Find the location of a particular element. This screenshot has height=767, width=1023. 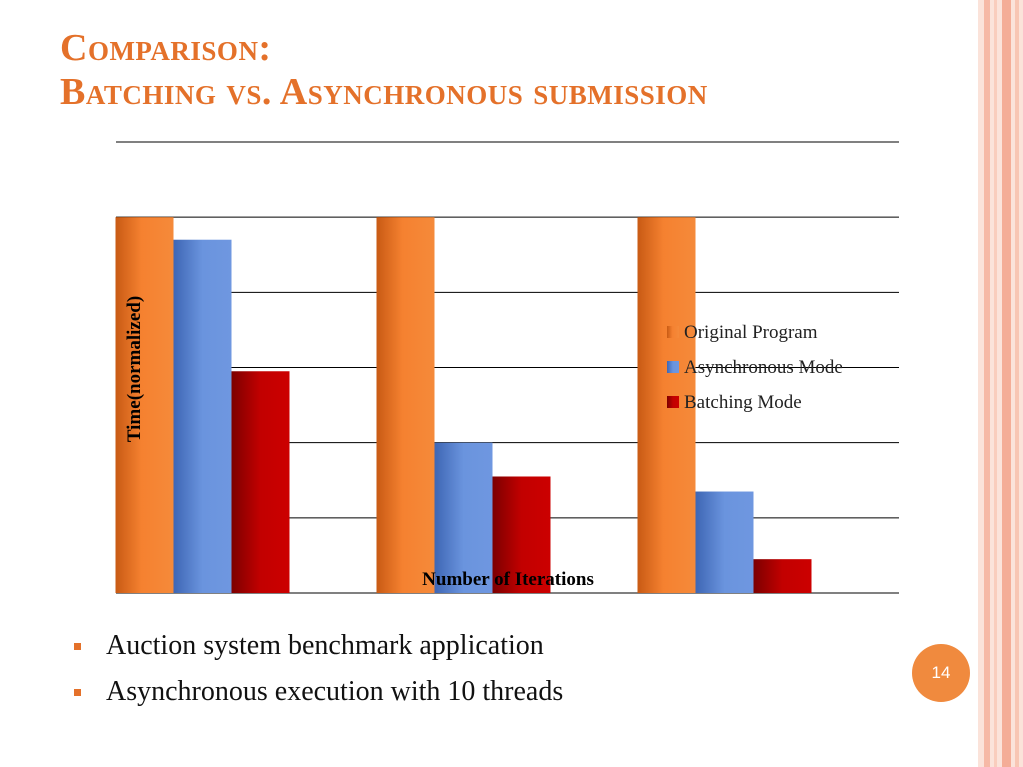

bullet-text: Auction system benchmark application is located at coordinates (325, 645).